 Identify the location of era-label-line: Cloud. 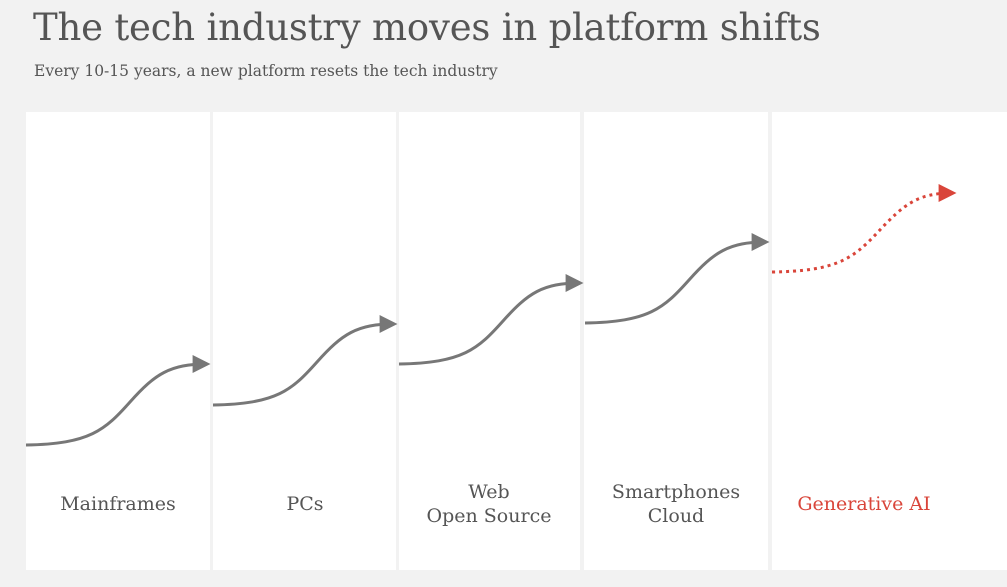
(676, 516).